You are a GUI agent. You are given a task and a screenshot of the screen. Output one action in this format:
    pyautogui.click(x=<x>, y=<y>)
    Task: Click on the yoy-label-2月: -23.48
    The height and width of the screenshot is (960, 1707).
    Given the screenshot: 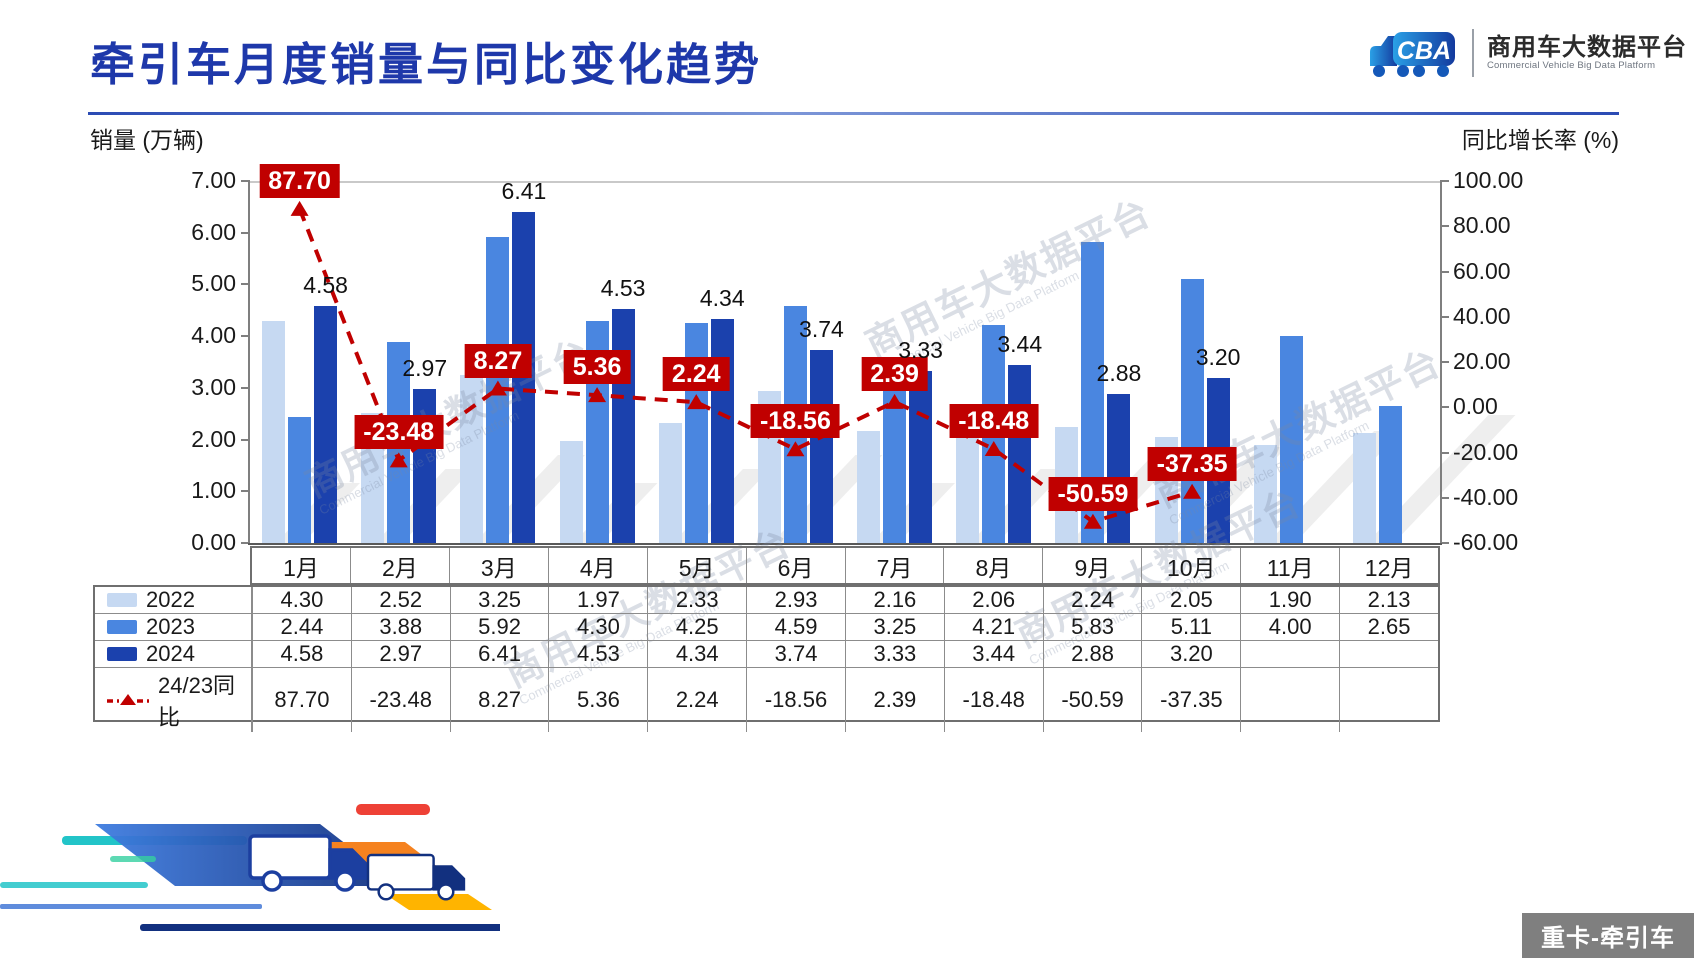 What is the action you would take?
    pyautogui.click(x=399, y=432)
    